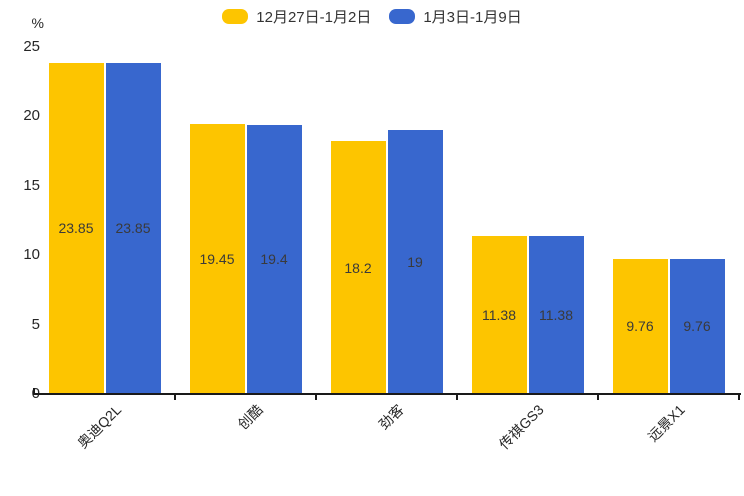  I want to click on bar-value-label: 19.4, so click(274, 259).